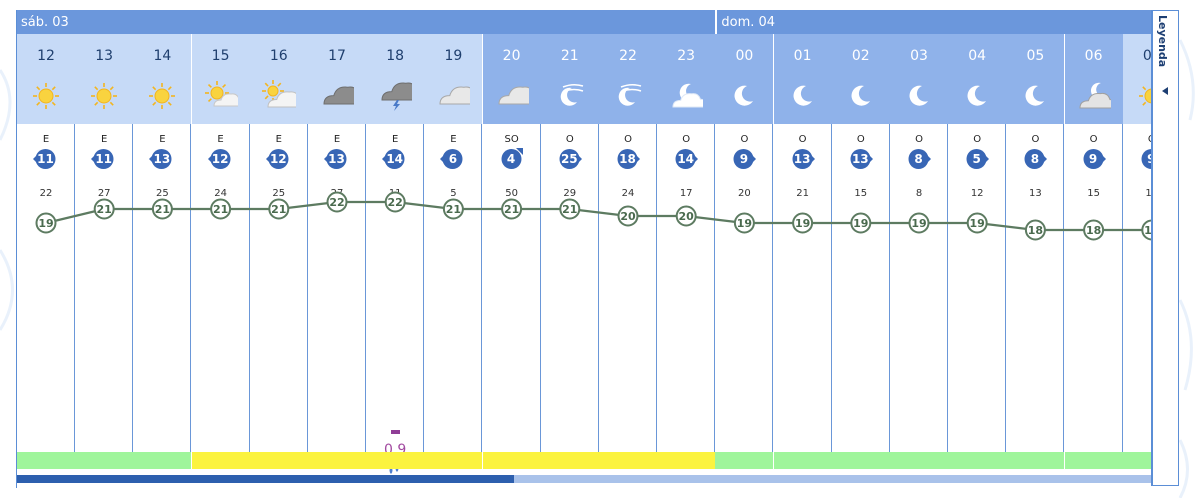 This screenshot has height=498, width=1200. I want to click on wind-gust-value: 8, so click(919, 193).